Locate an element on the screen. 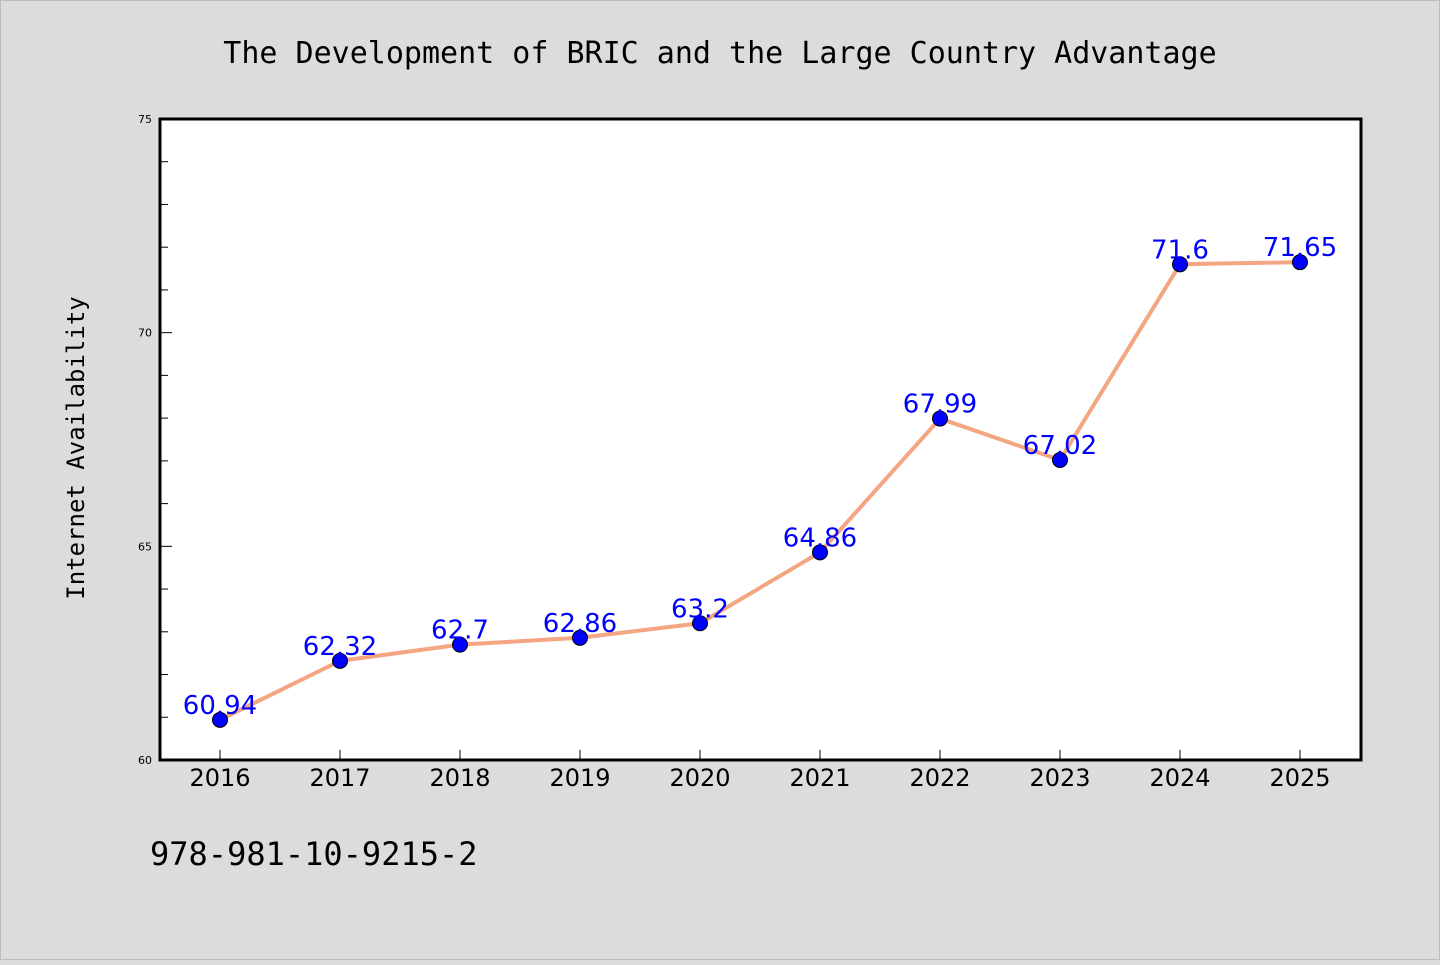 The width and height of the screenshot is (1440, 965). data-label: 64.86 is located at coordinates (820, 538).